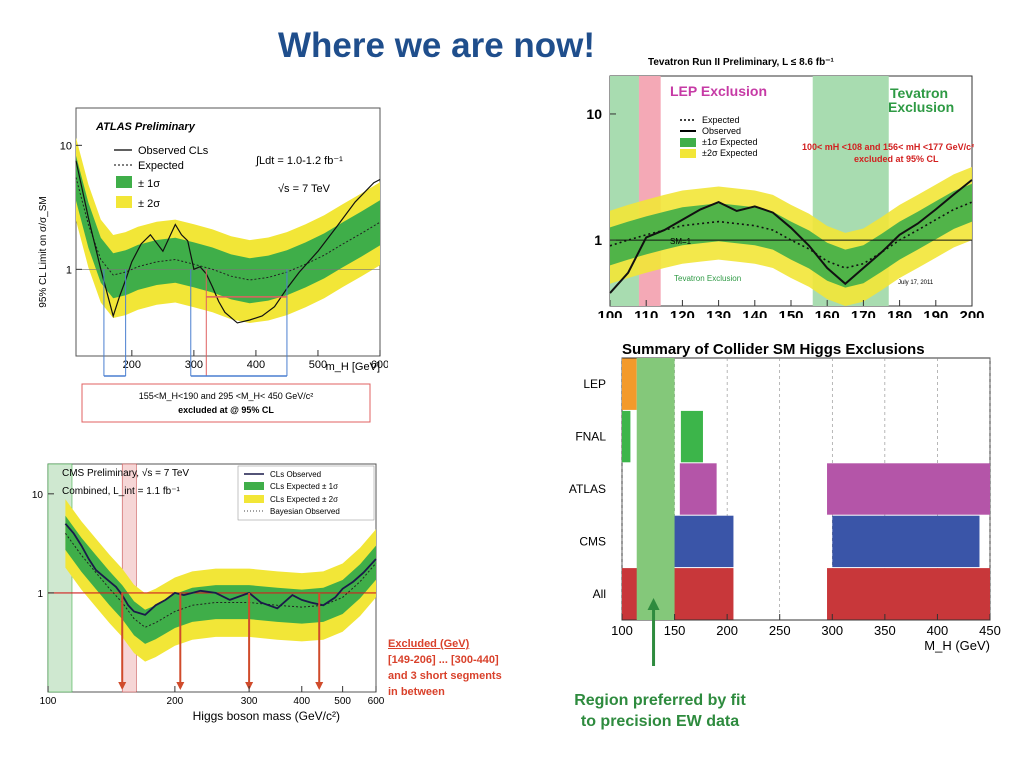 The height and width of the screenshot is (768, 1024). Describe the element at coordinates (124, 202) in the screenshot. I see `atlas-legend-2sigma-swatch` at that location.